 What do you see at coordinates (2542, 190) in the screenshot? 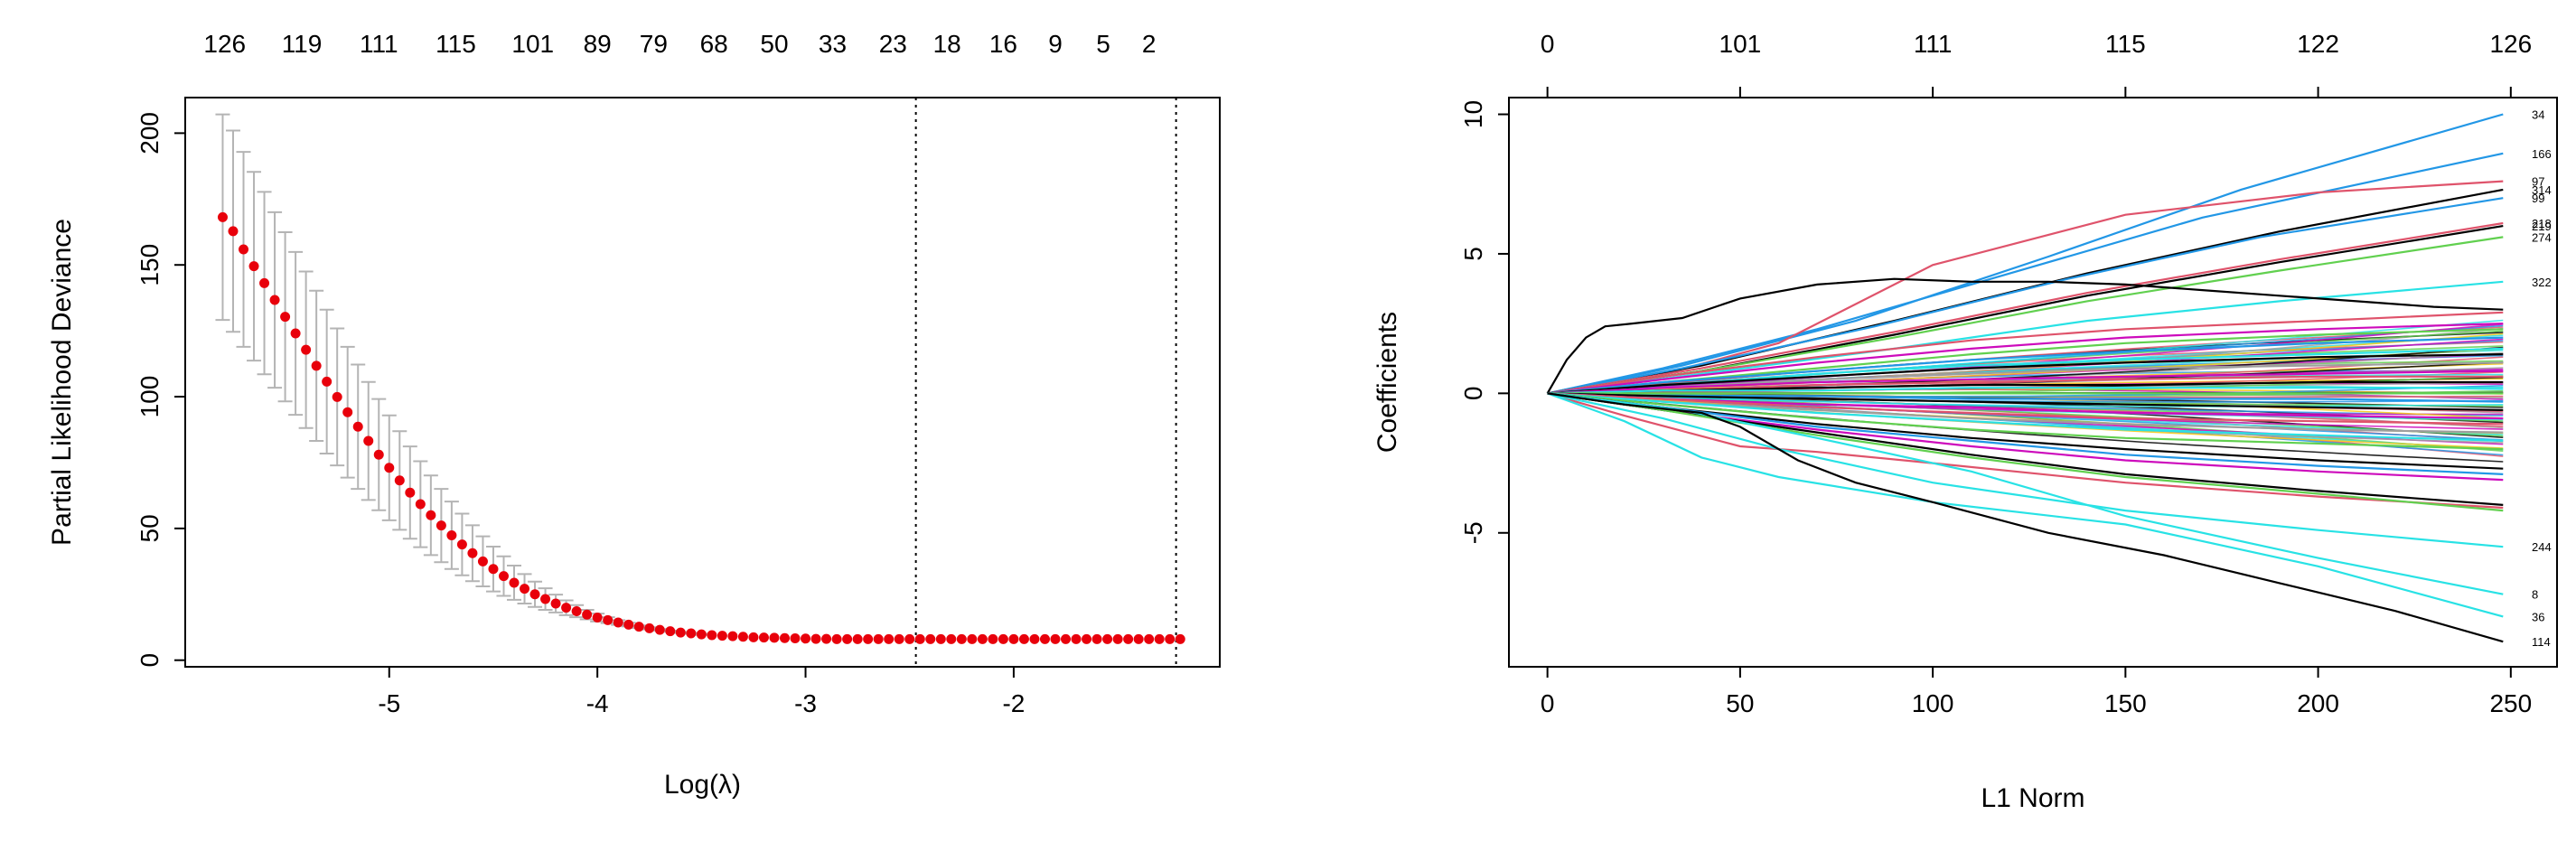
I see `variable-label-314: 314` at bounding box center [2542, 190].